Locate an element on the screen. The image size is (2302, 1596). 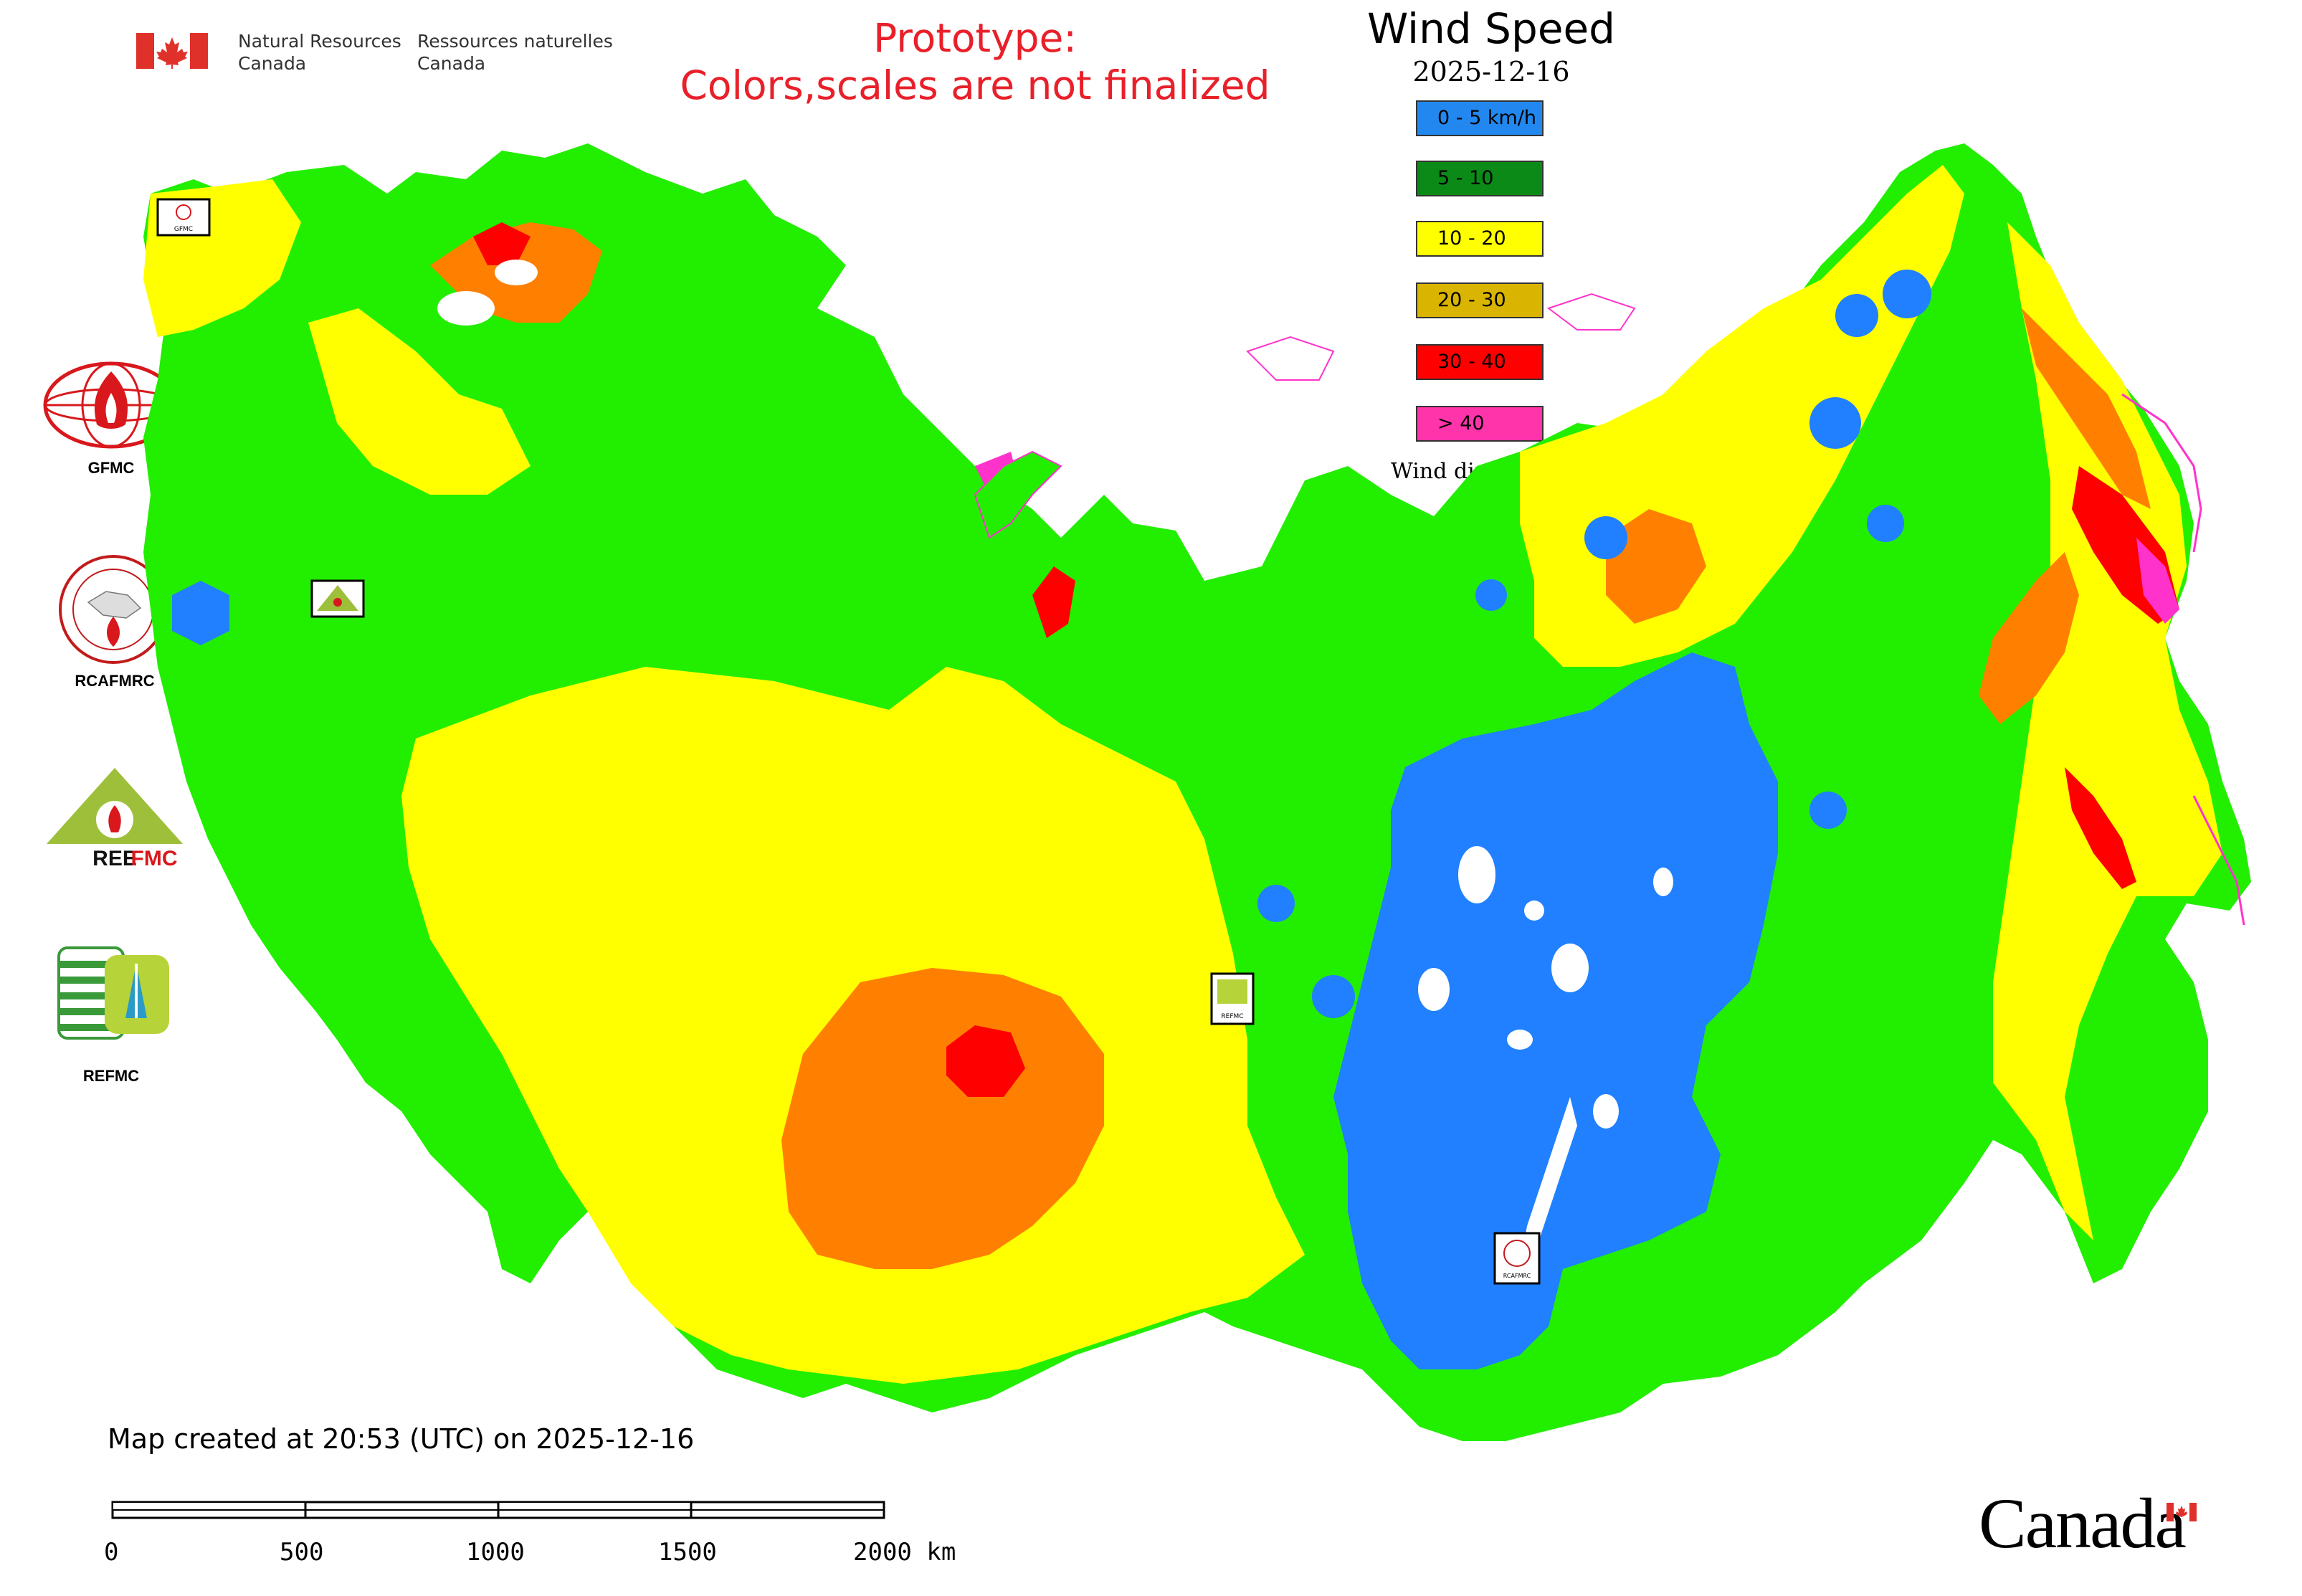
map-created-note: Map created at 20:53 (UTC) on 2025-12-16 is located at coordinates (402, 1439).